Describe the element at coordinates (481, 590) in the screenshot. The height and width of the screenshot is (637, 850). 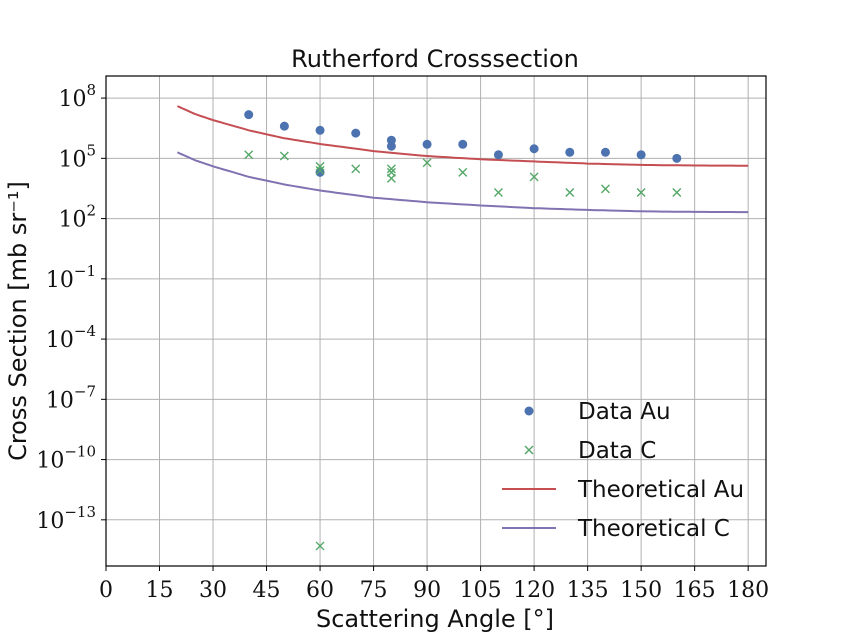
I see `x-tick-label: 105` at that location.